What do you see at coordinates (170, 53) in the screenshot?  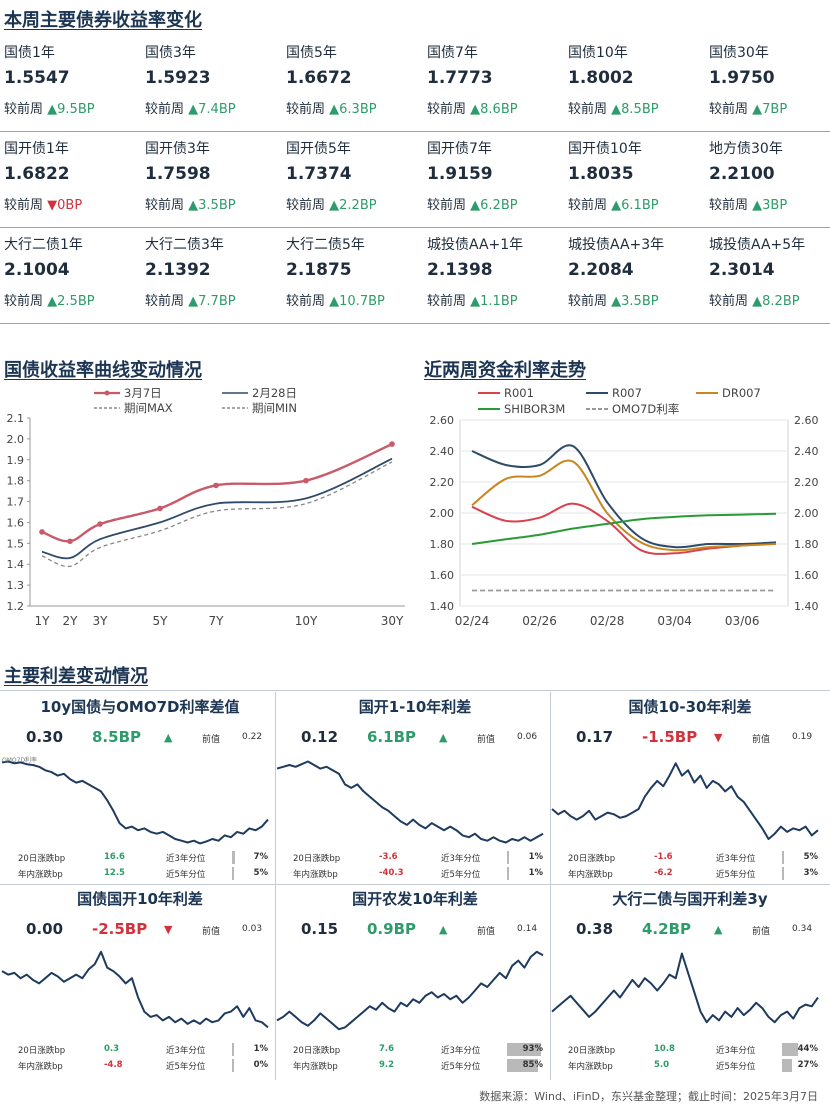 I see `bond-name: 国债3年` at bounding box center [170, 53].